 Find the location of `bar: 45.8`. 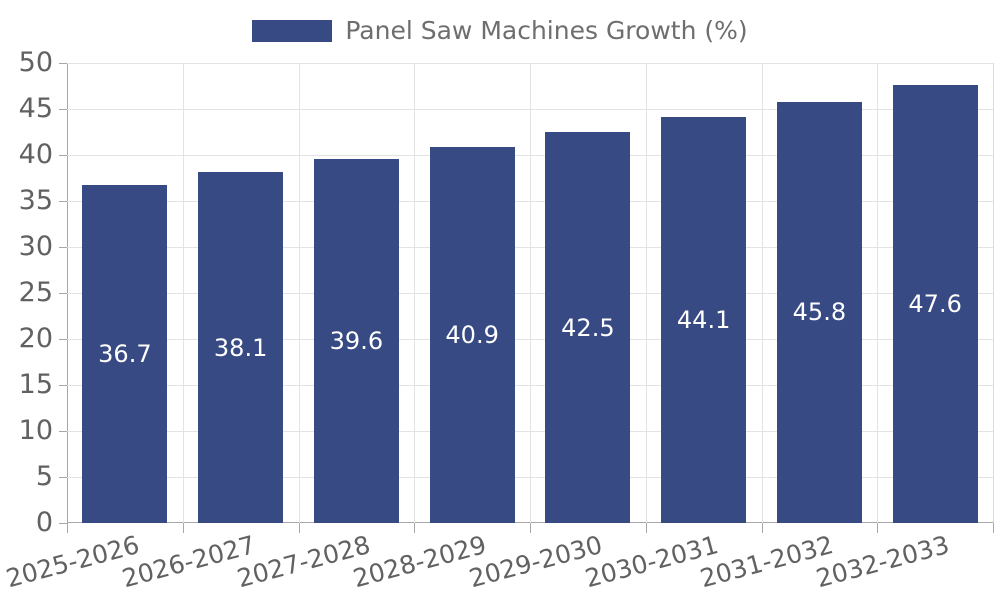

bar: 45.8 is located at coordinates (819, 312).